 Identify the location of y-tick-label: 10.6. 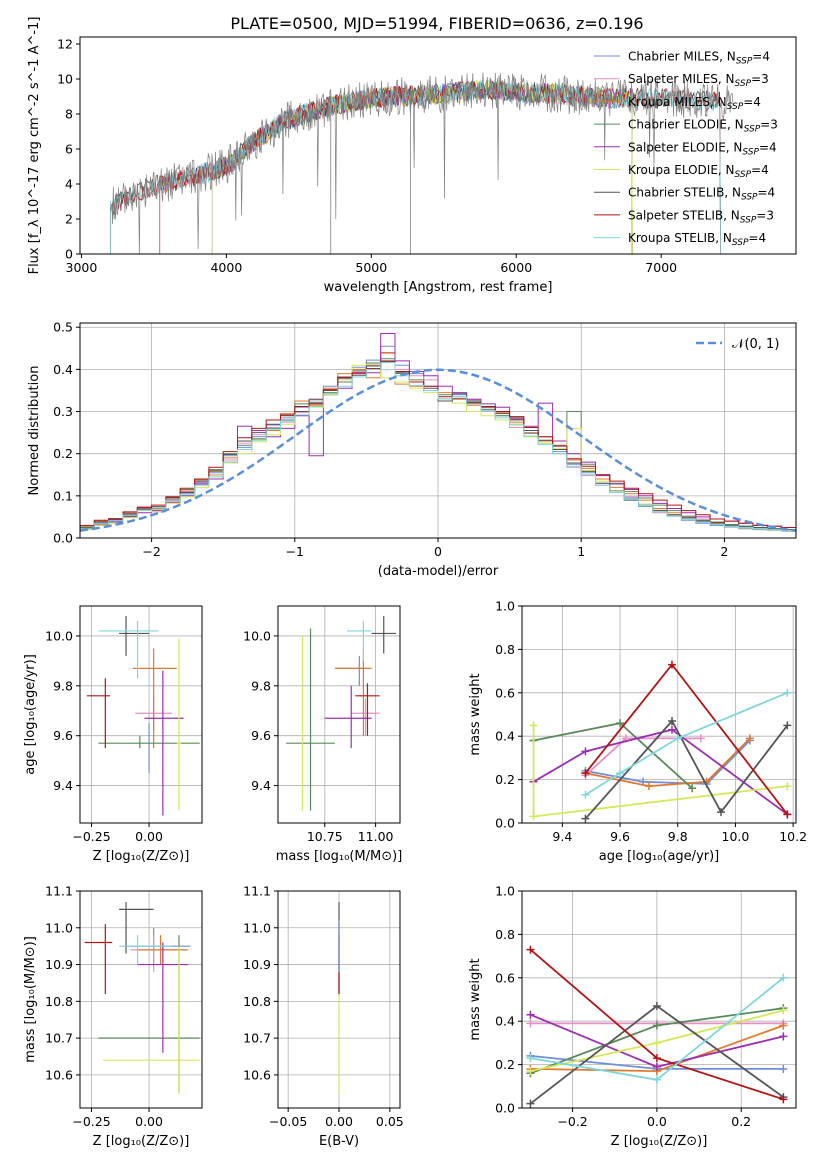
(257, 1074).